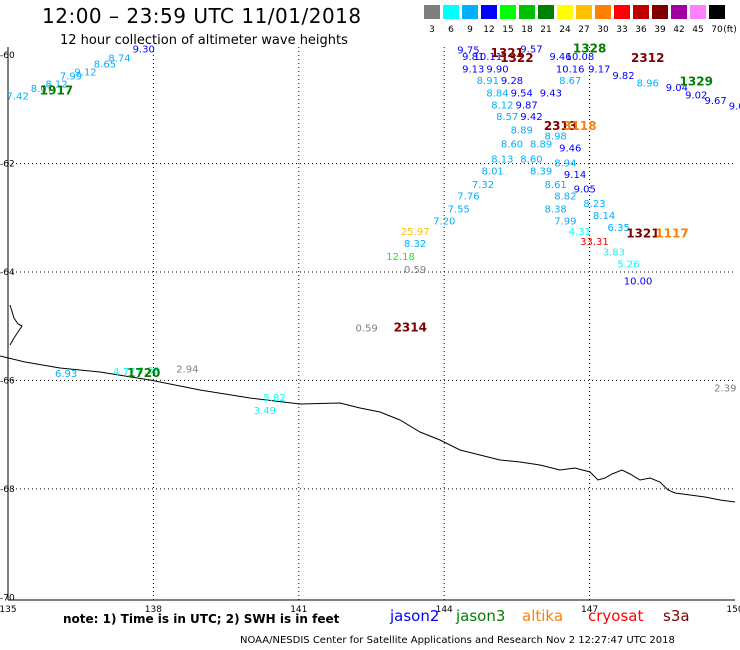 This screenshot has width=740, height=650. What do you see at coordinates (565, 163) in the screenshot?
I see `swh-value: 8.94` at bounding box center [565, 163].